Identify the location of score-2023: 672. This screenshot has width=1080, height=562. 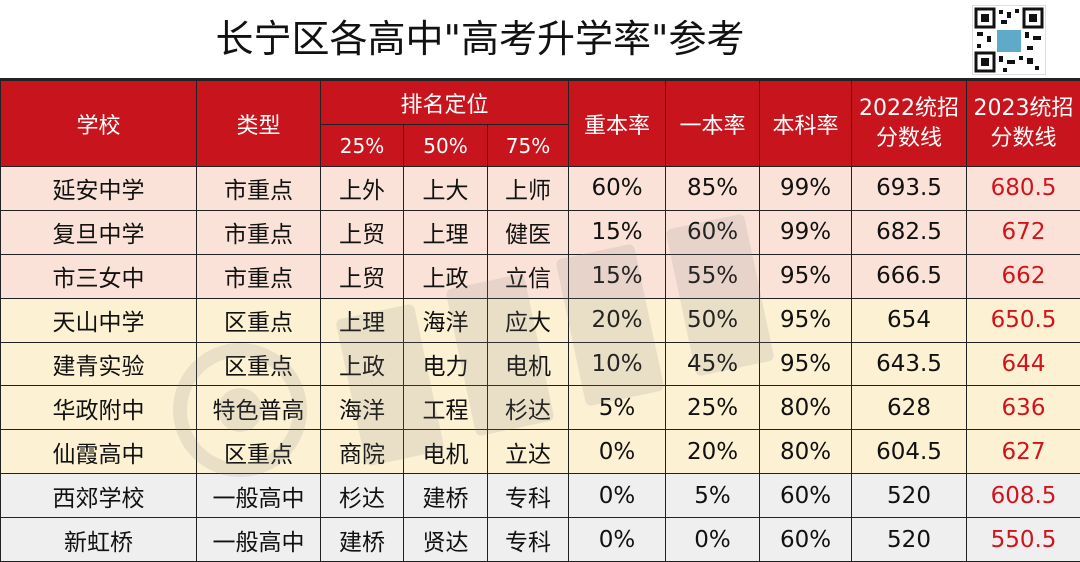
(1023, 232).